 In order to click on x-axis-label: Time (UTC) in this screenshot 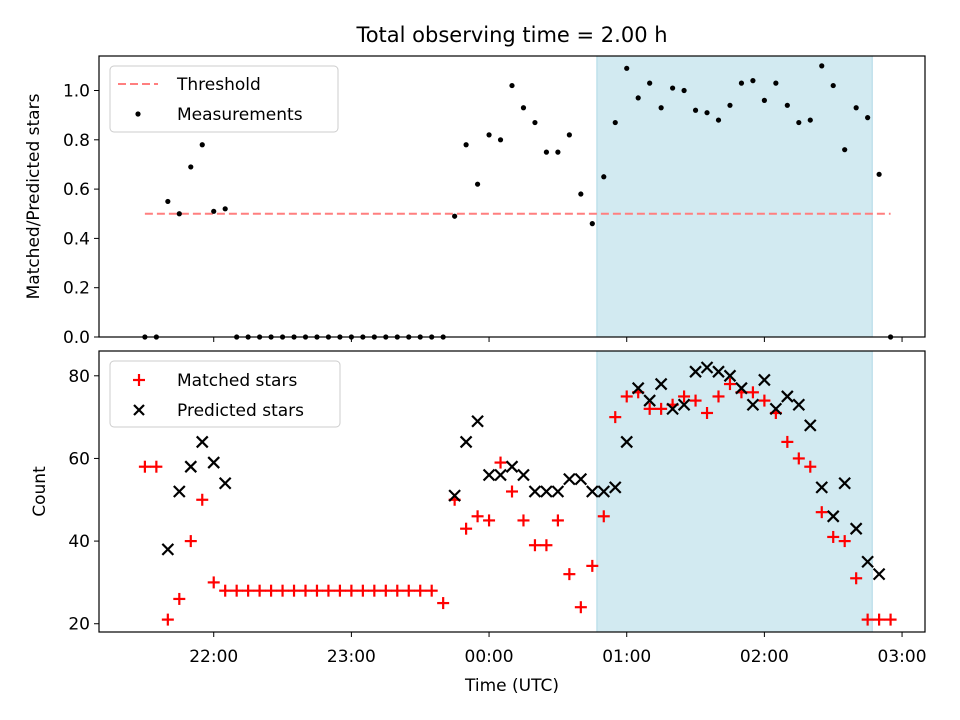, I will do `click(511, 686)`.